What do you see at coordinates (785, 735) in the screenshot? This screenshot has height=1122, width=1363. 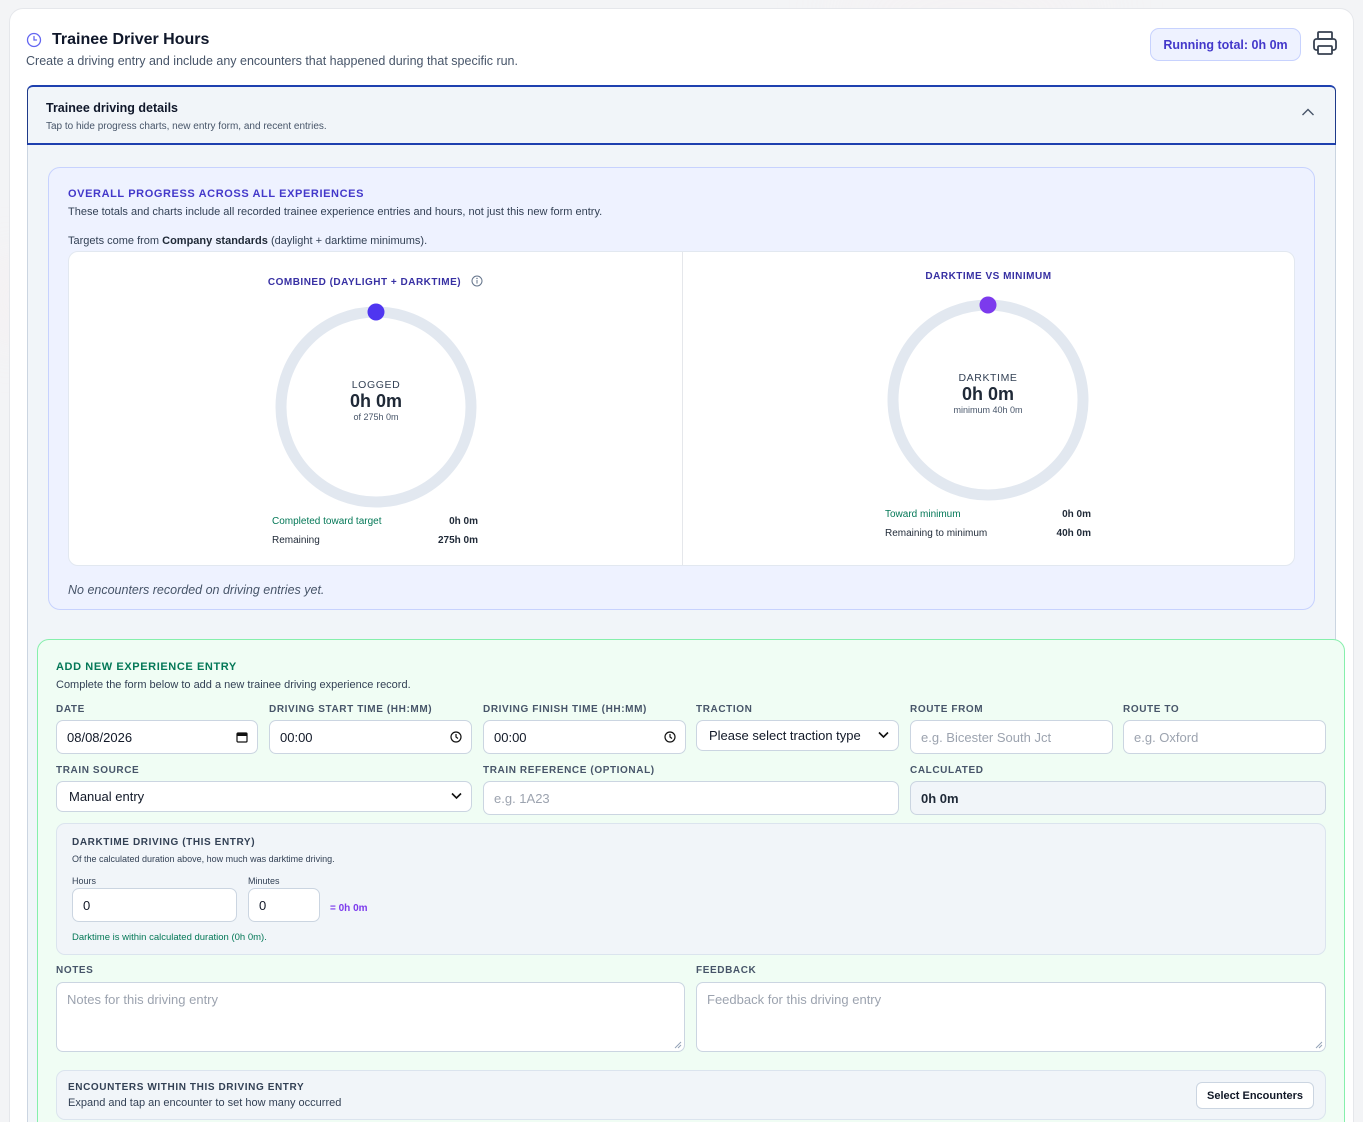 I see `traction-value: Please select traction type` at bounding box center [785, 735].